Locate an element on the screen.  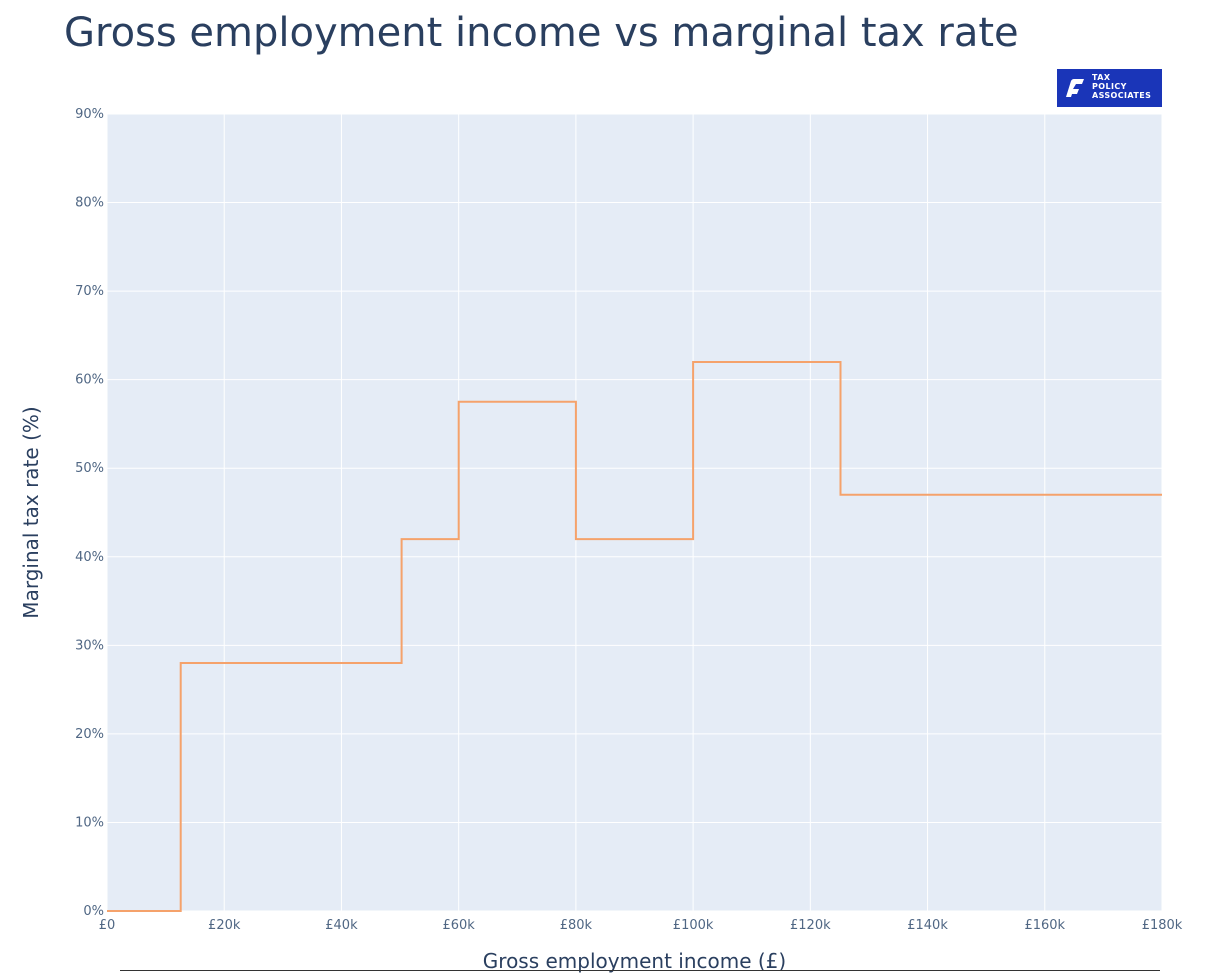
y-tick-label: 90% is located at coordinates (89, 114).